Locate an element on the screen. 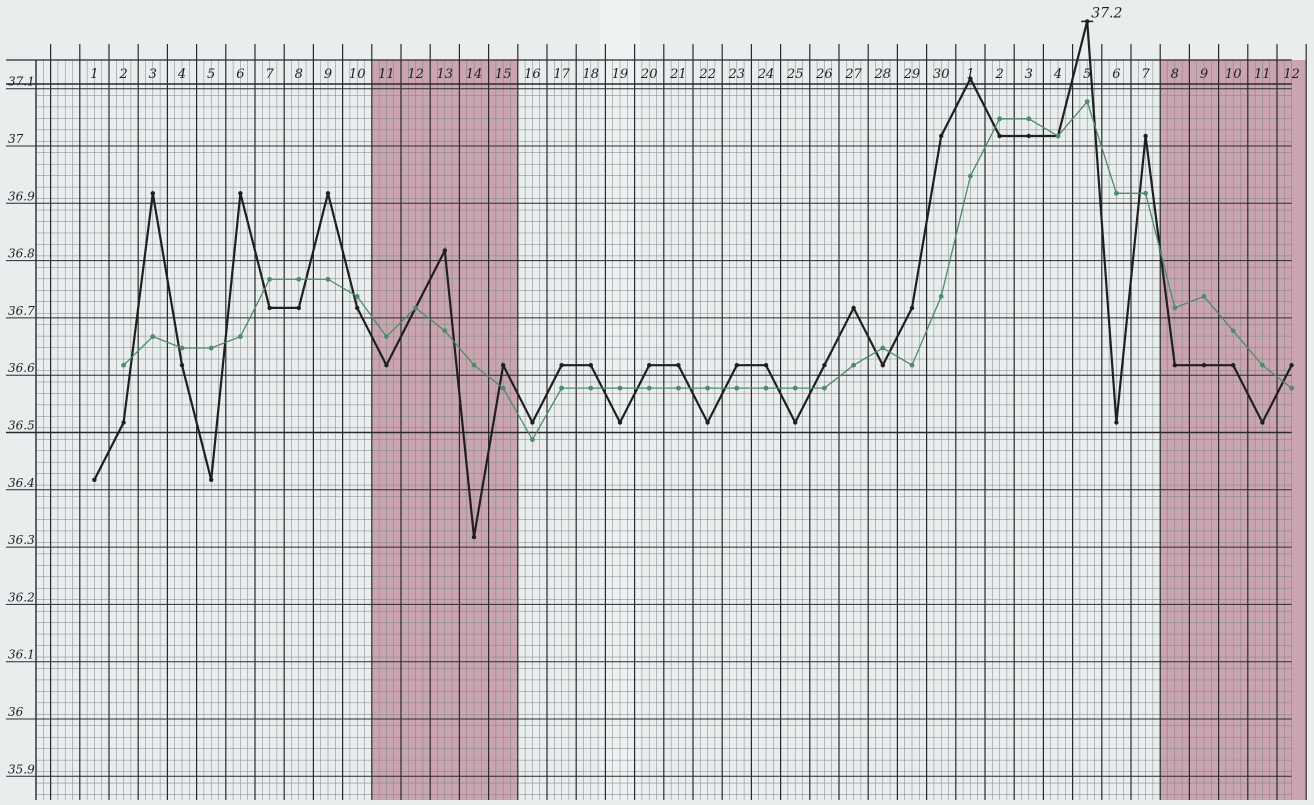 This screenshot has height=805, width=1314. x-tick-label: 9 is located at coordinates (328, 74).